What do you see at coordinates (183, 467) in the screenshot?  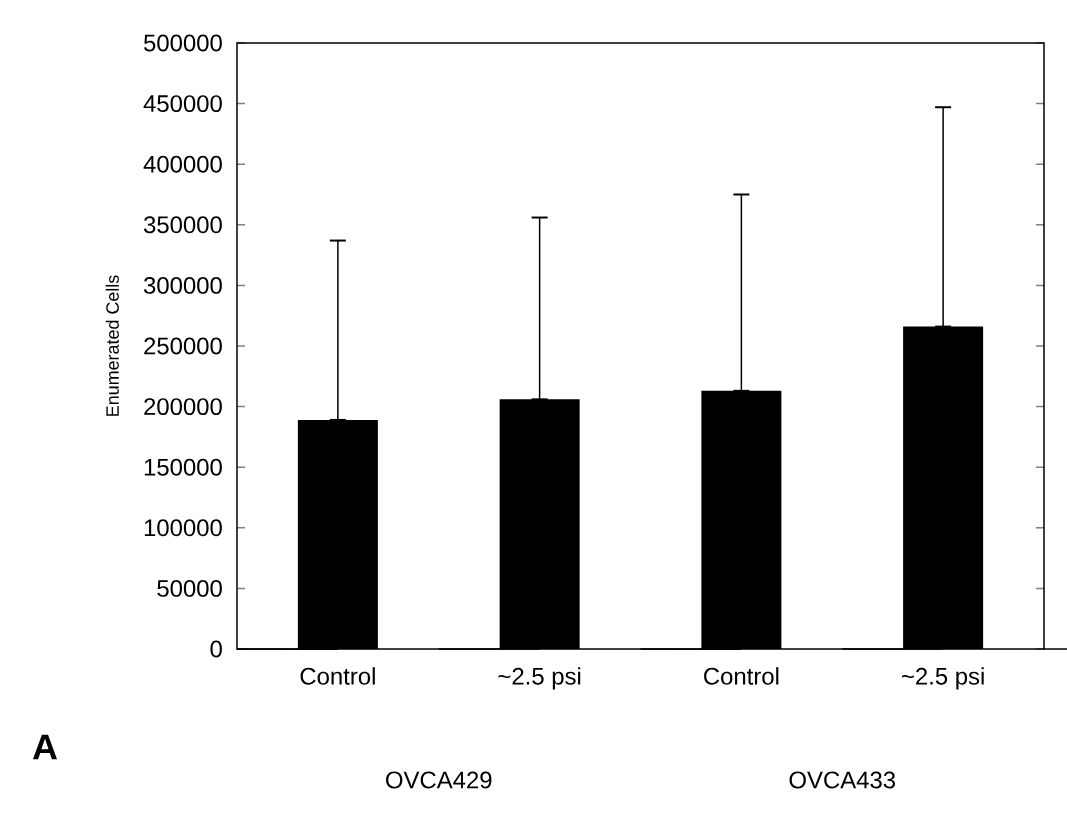 I see `y-tick-label: 150000` at bounding box center [183, 467].